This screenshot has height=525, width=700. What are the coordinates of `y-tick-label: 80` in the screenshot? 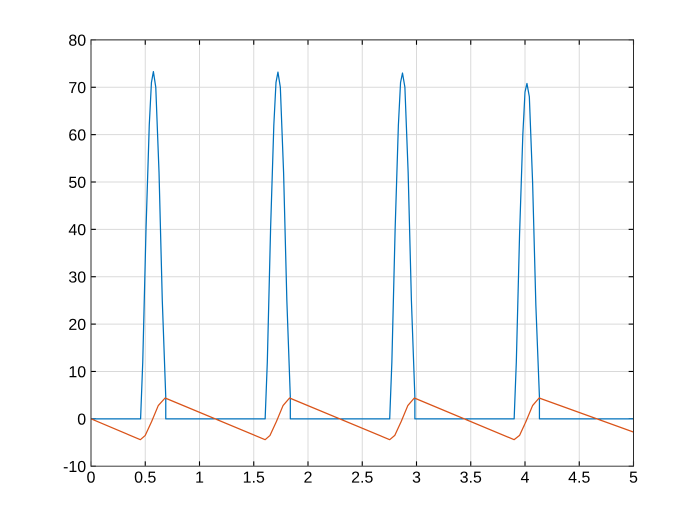 It's located at (77, 40).